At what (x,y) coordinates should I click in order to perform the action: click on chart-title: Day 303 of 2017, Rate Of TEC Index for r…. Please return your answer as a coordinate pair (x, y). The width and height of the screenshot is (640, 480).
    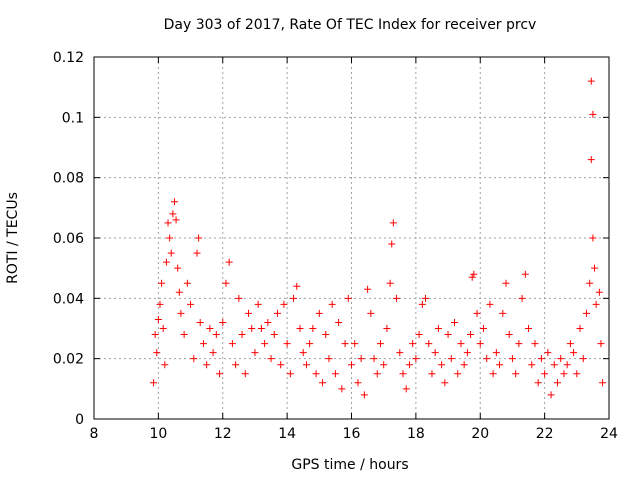
    Looking at the image, I should click on (350, 25).